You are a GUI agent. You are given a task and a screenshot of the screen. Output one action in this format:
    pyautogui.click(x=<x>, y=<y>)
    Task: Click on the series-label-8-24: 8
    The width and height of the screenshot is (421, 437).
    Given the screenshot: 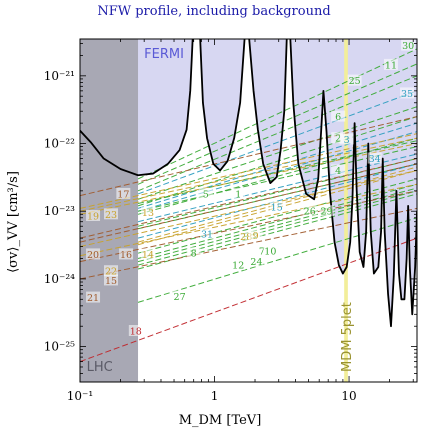 What is the action you would take?
    pyautogui.click(x=194, y=254)
    